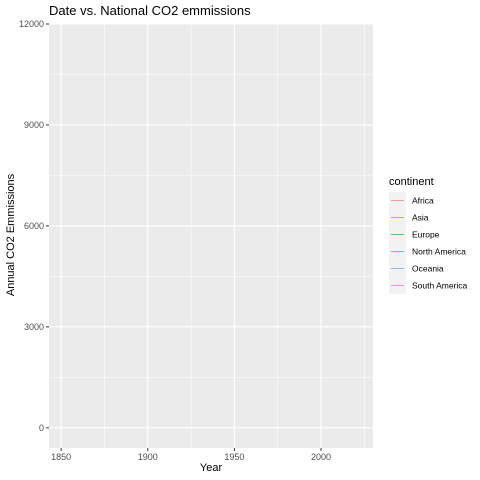 The image size is (480, 480). Describe the element at coordinates (191, 455) in the screenshot. I see `x-axis: 1850 1900 1950 2000` at that location.